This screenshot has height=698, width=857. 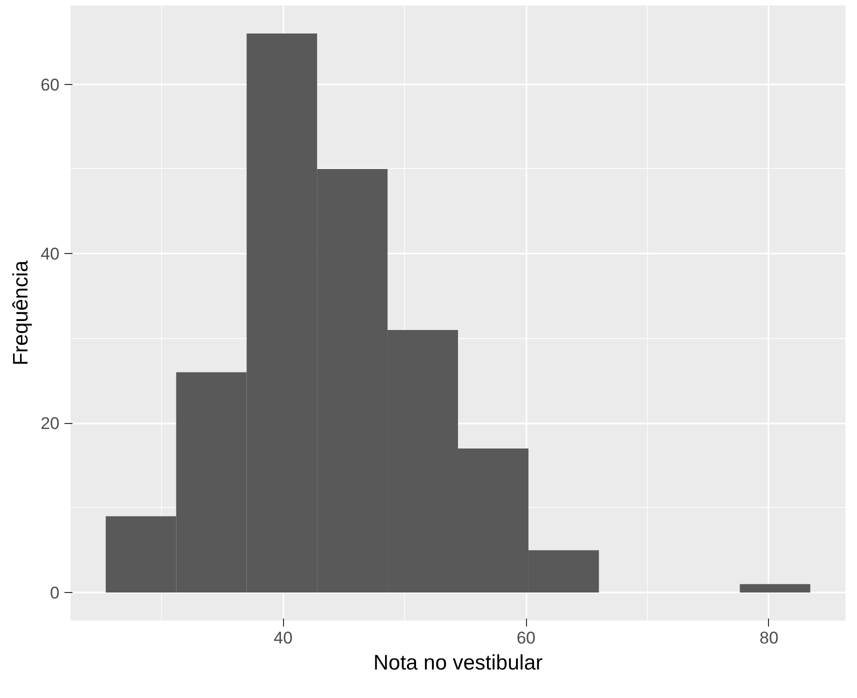 I want to click on y-tick-label: 60, so click(x=50, y=84).